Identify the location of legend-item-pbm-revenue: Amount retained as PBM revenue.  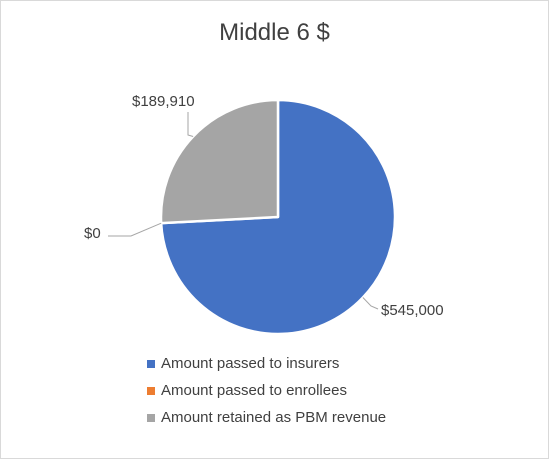
(266, 417).